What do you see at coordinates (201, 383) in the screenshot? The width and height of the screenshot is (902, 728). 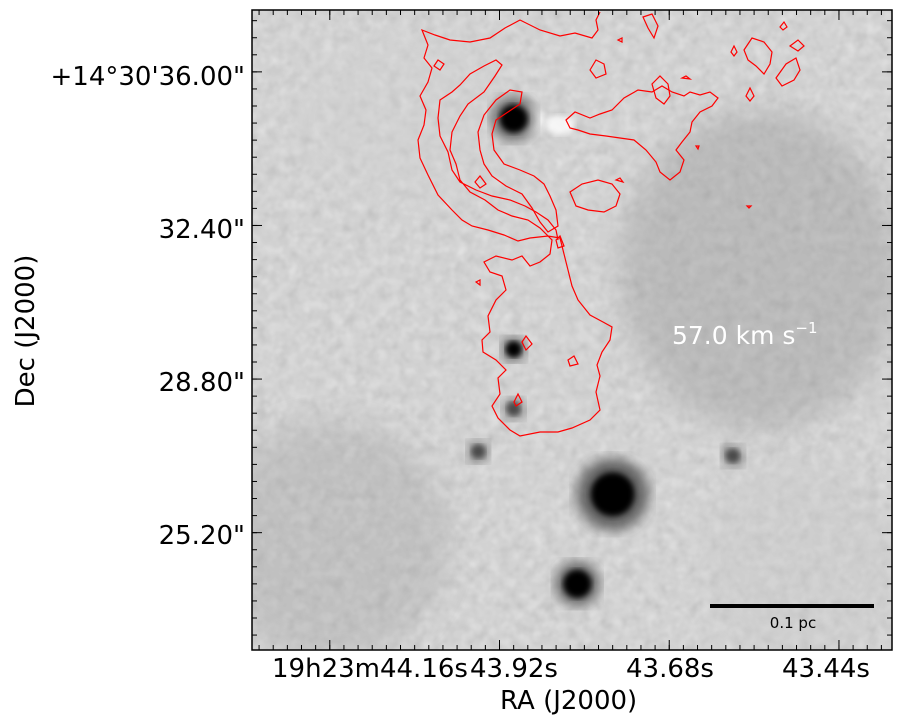 I see `y-tick-label-3: 28.80"` at bounding box center [201, 383].